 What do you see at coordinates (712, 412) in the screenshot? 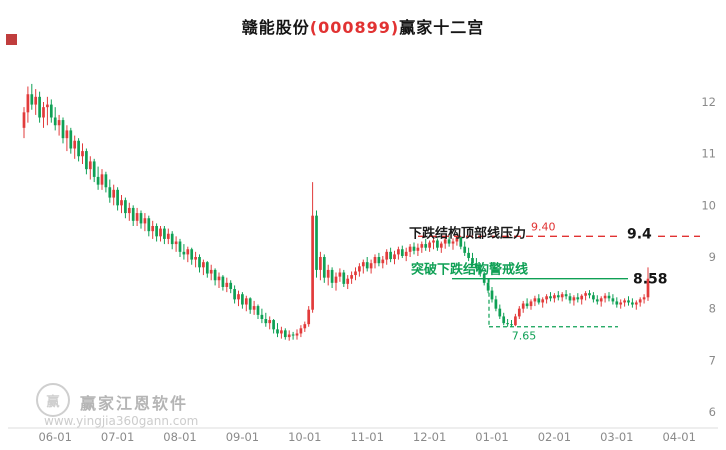
I see `y-axis-label: 6` at bounding box center [712, 412].